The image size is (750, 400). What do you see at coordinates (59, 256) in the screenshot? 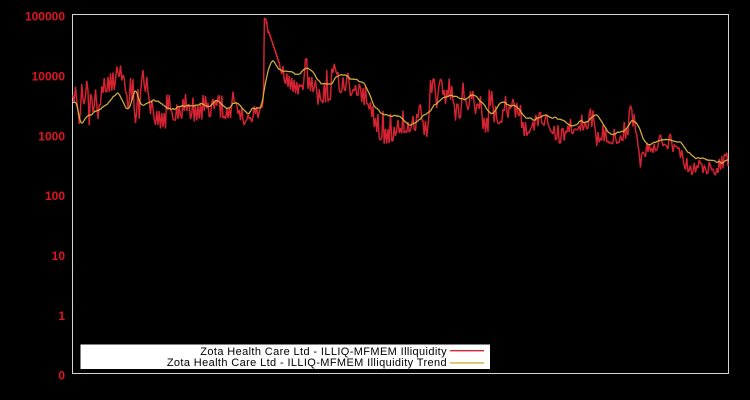
I see `svg-text: 10` at bounding box center [59, 256].